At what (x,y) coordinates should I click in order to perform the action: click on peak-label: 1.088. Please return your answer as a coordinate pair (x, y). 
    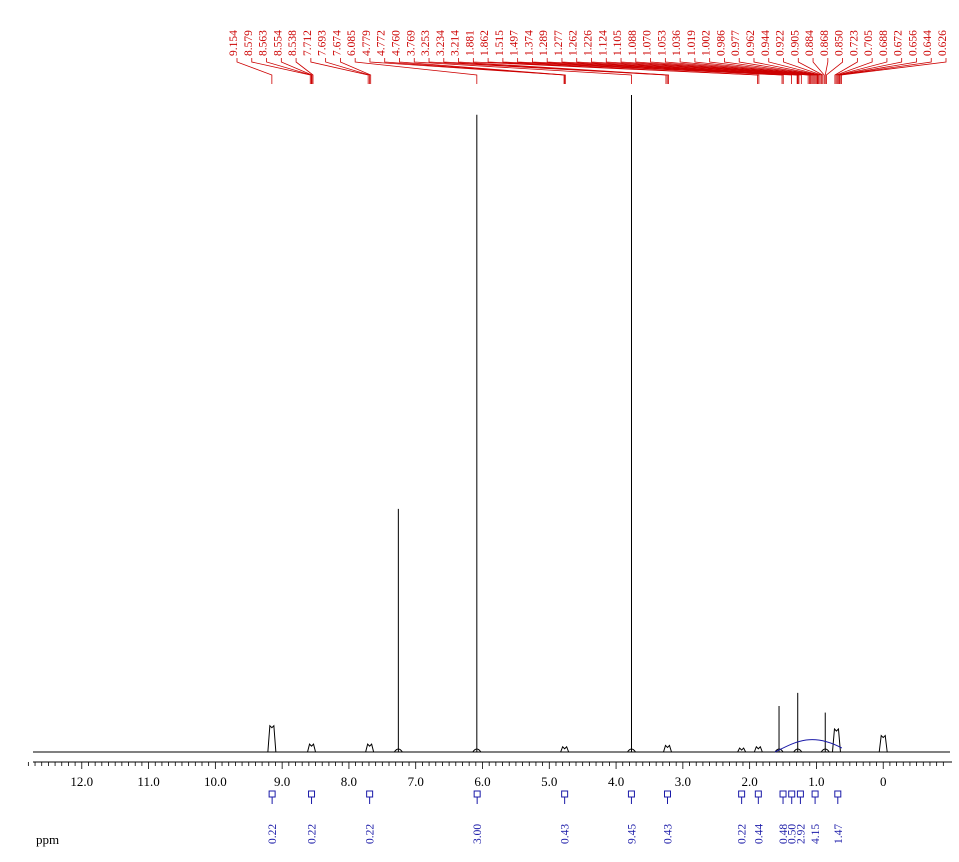
    Looking at the image, I should click on (633, 43).